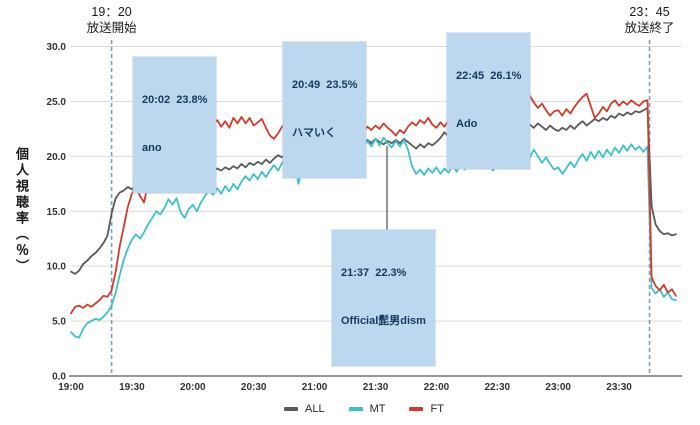 Image resolution: width=700 pixels, height=425 pixels. I want to click on callout-ado: 22:45 26.1% Ado, so click(489, 101).